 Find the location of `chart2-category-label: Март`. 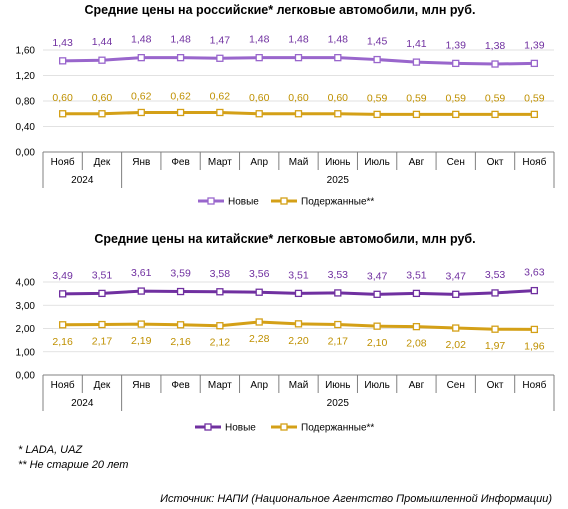

chart2-category-label: Март is located at coordinates (220, 385).